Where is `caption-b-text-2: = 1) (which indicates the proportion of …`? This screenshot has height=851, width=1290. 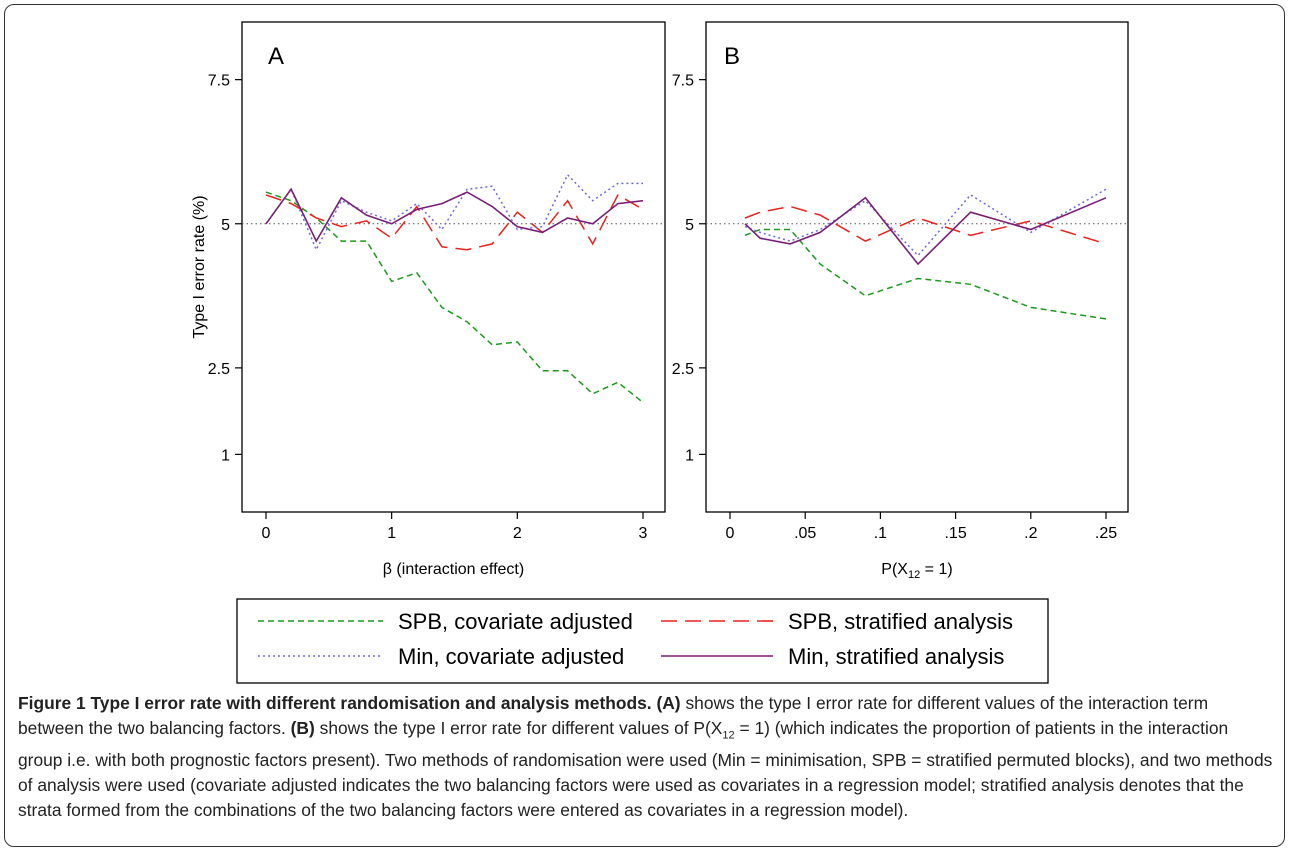
caption-b-text-2: = 1) (which indicates the proportion of … is located at coordinates (645, 769).